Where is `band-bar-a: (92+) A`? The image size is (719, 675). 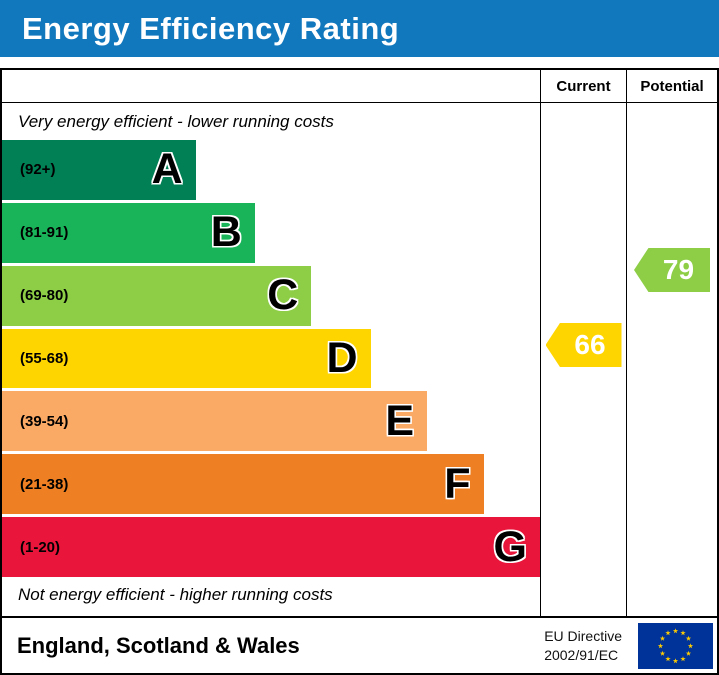 band-bar-a: (92+) A is located at coordinates (99, 170).